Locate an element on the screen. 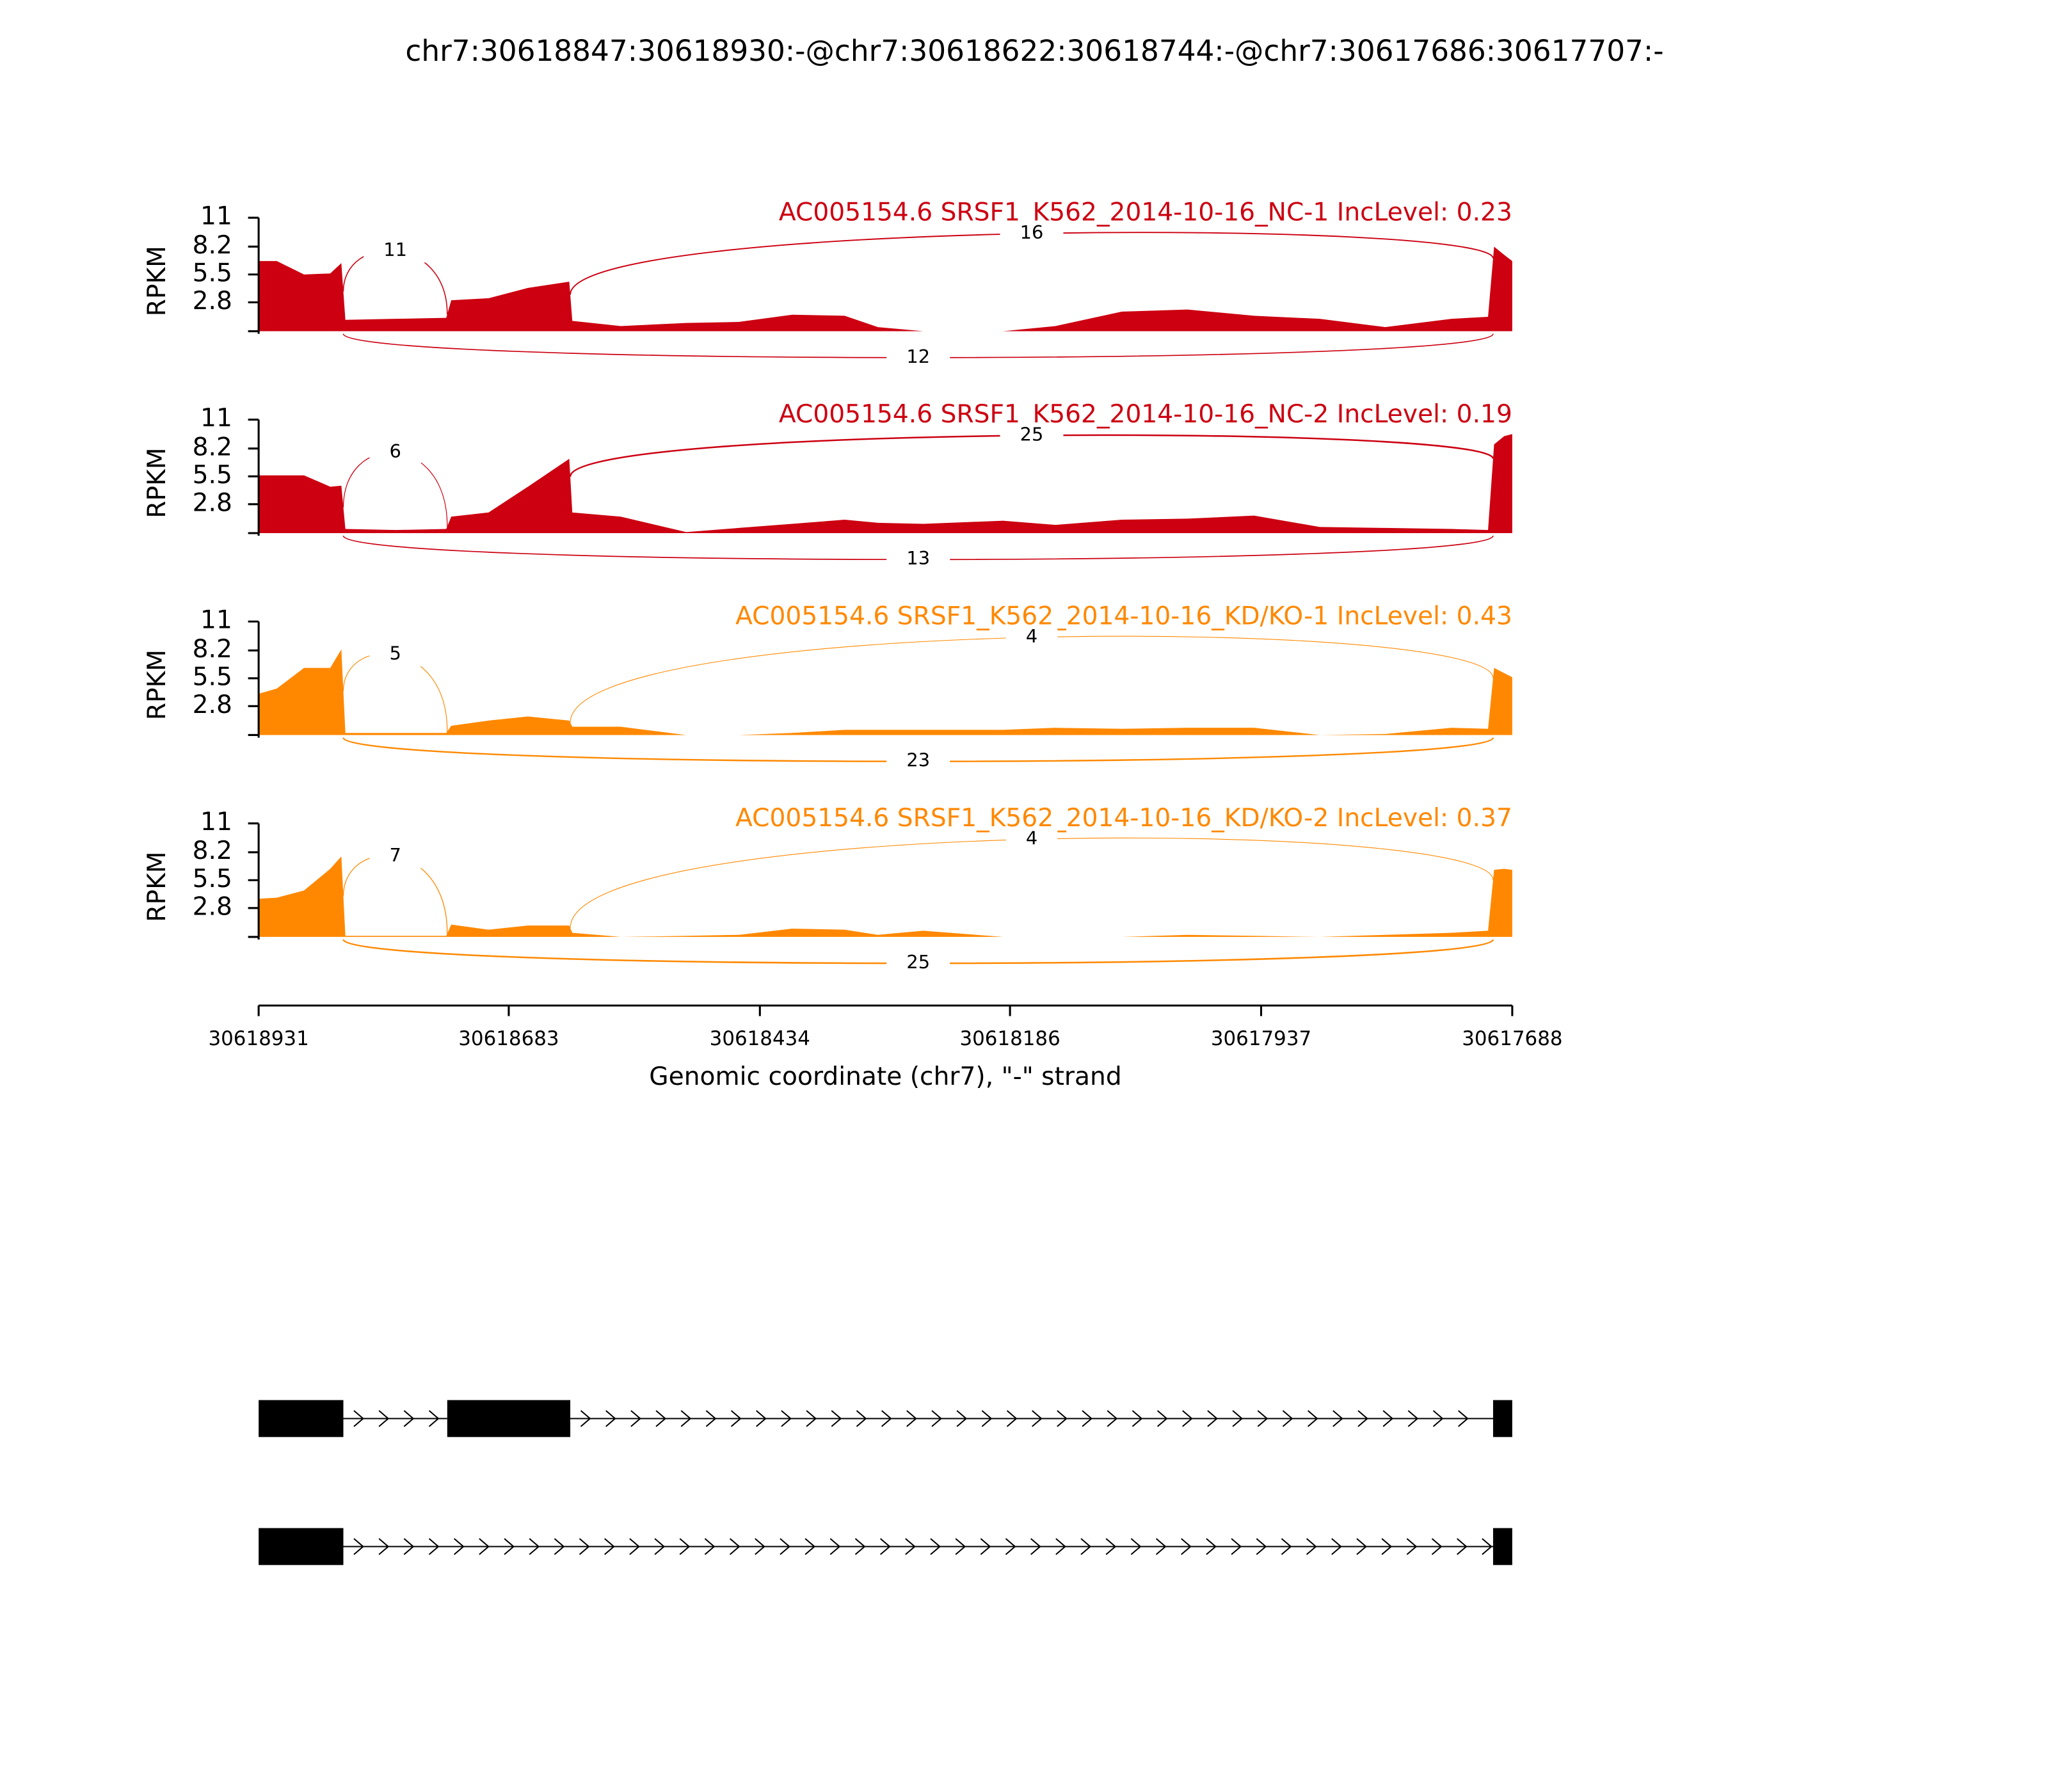  x-tick-label: 30618683 is located at coordinates (508, 1038).